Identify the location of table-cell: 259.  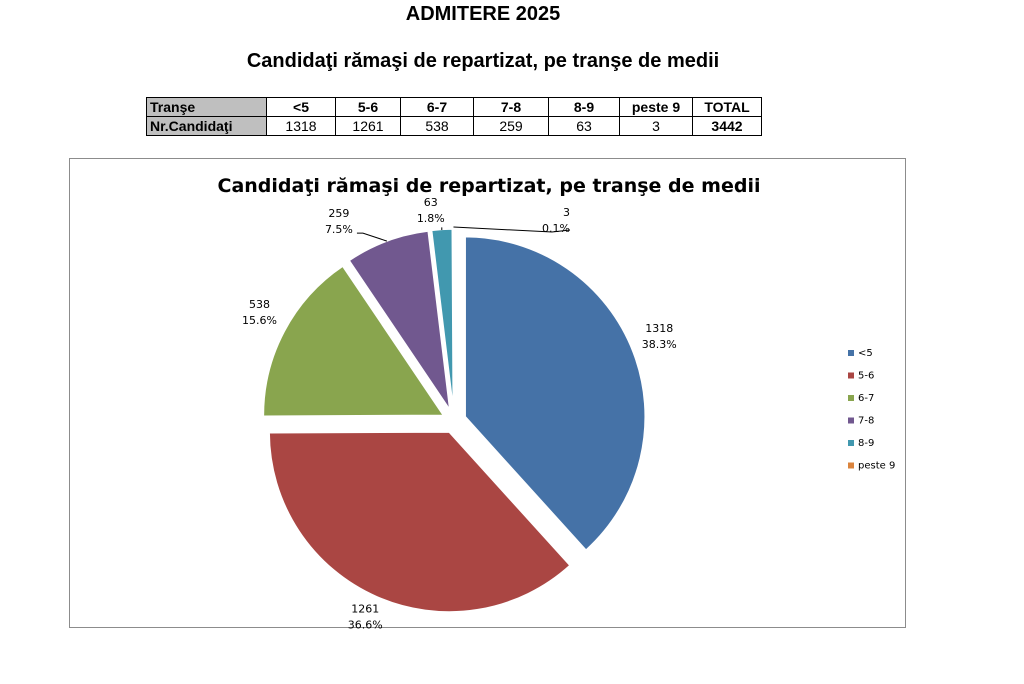
(511, 126).